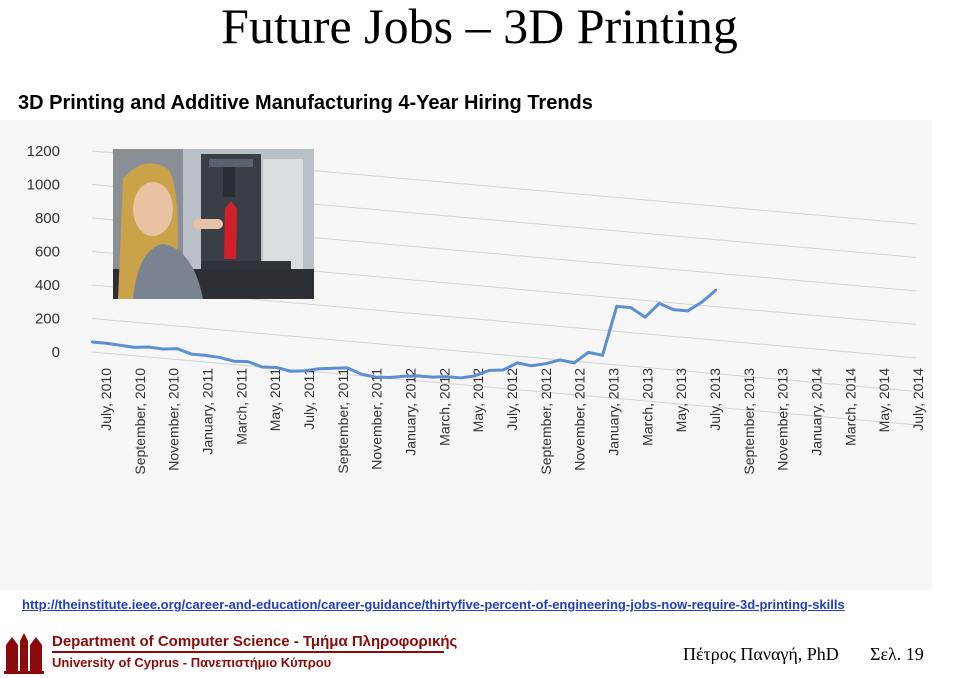 This screenshot has width=959, height=678. I want to click on x-tick-label: September, 2012, so click(546, 421).